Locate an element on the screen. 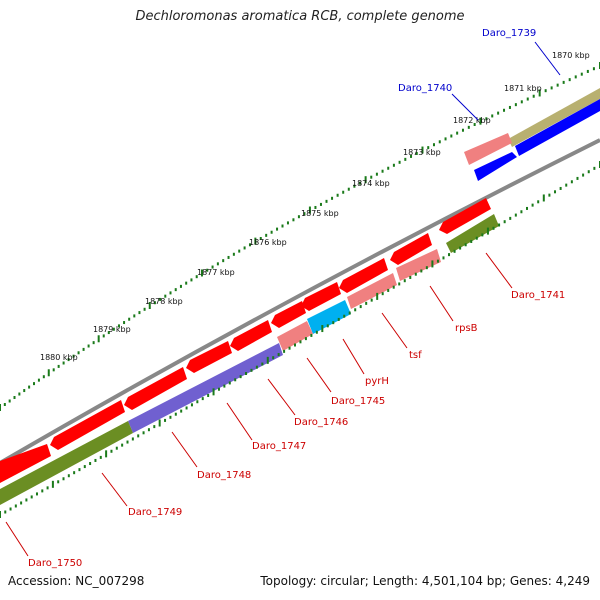 Image resolution: width=600 pixels, height=600 pixels. tick-label: 1874 kbp is located at coordinates (371, 183).